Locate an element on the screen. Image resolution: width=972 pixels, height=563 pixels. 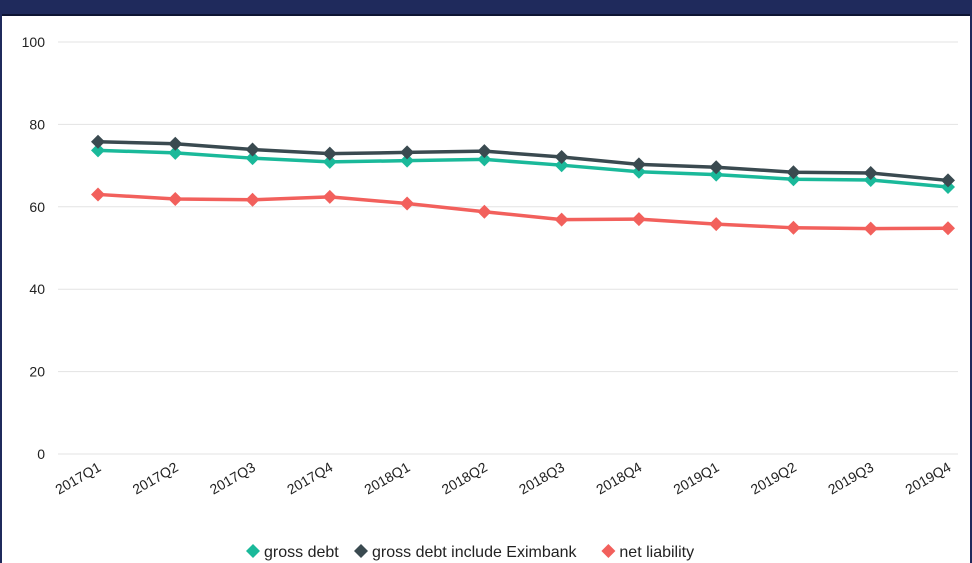
frame-right-border is located at coordinates (971, 281).